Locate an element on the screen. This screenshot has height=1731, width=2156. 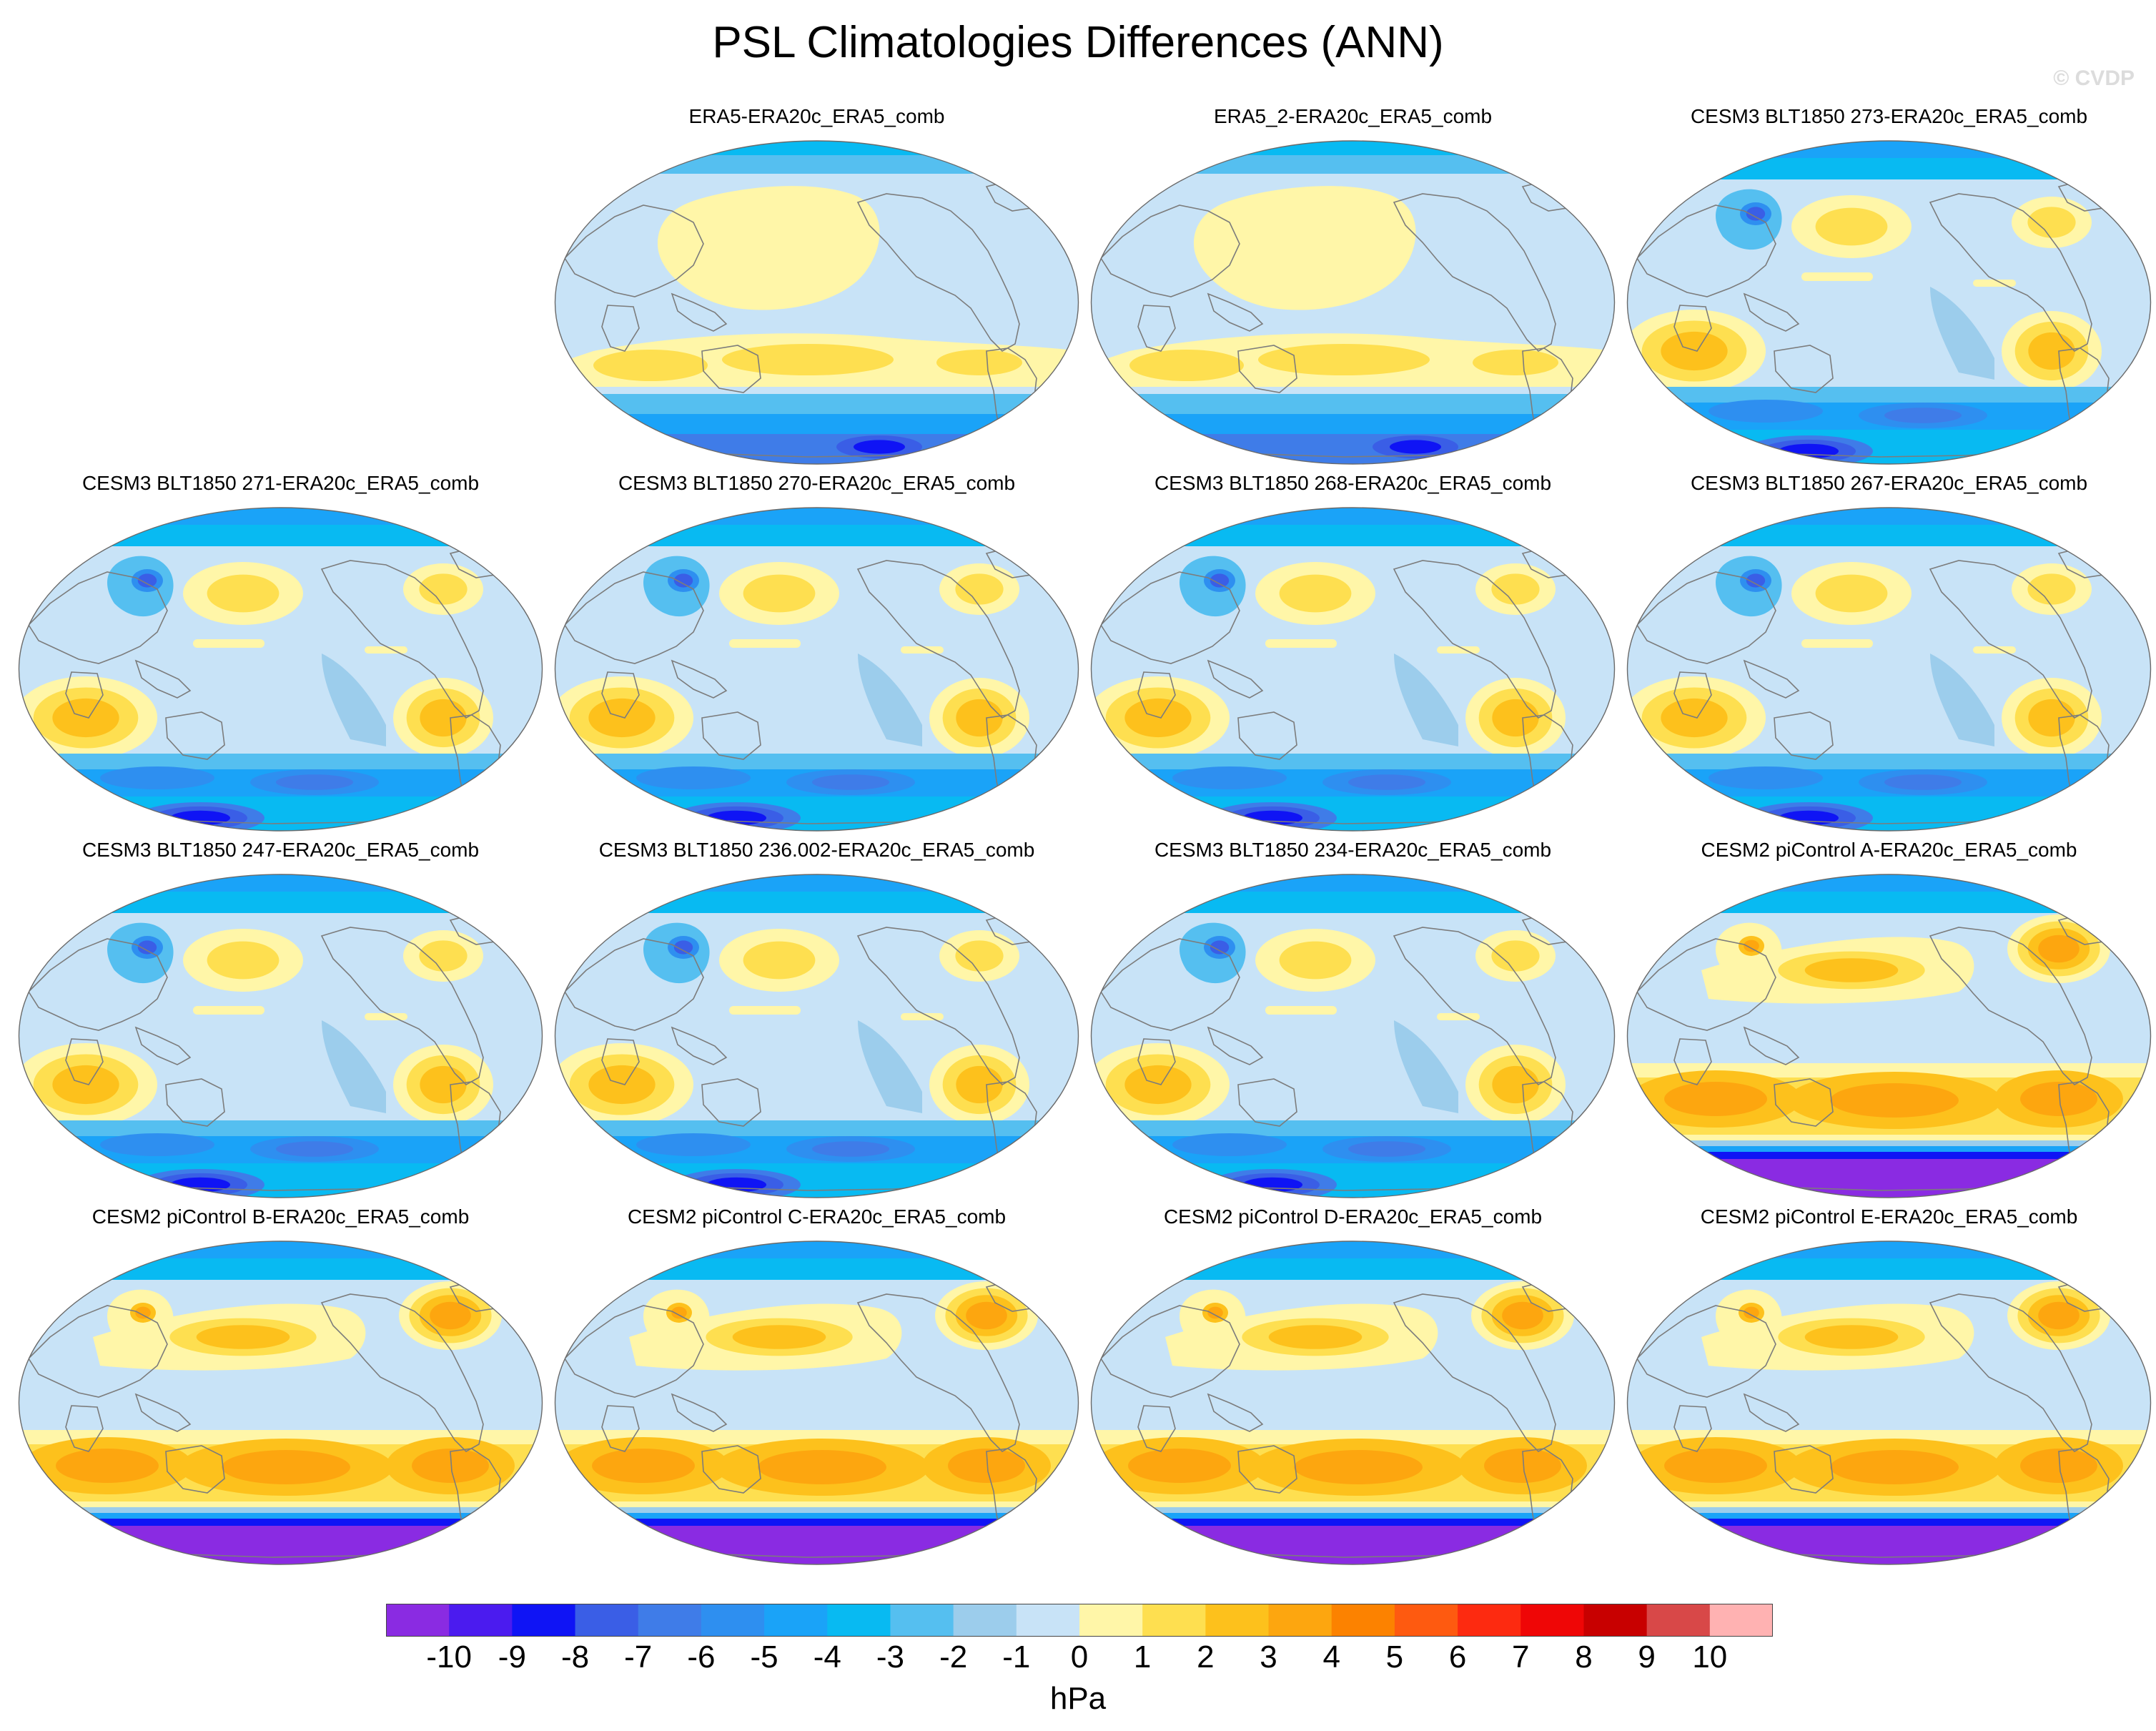
colorbar is located at coordinates (1079, 1620).